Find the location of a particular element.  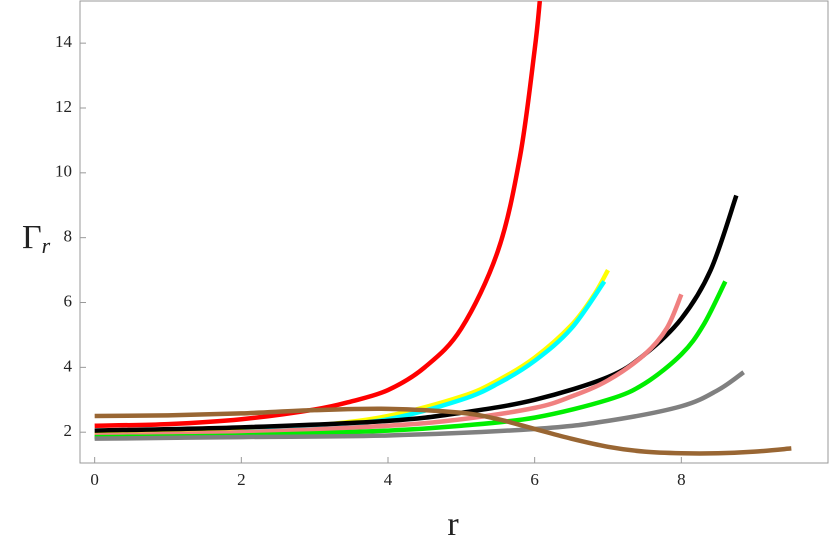

x-tick-label: 2 is located at coordinates (241, 479).